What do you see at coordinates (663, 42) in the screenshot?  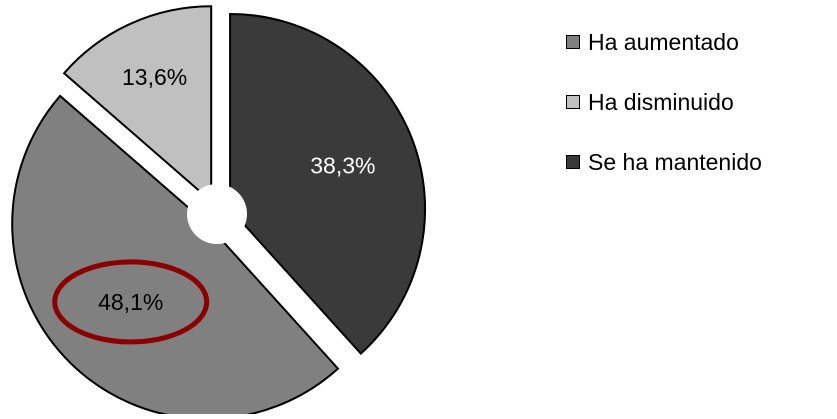 I see `legend-label-ha-aumentado: Ha aumentado` at bounding box center [663, 42].